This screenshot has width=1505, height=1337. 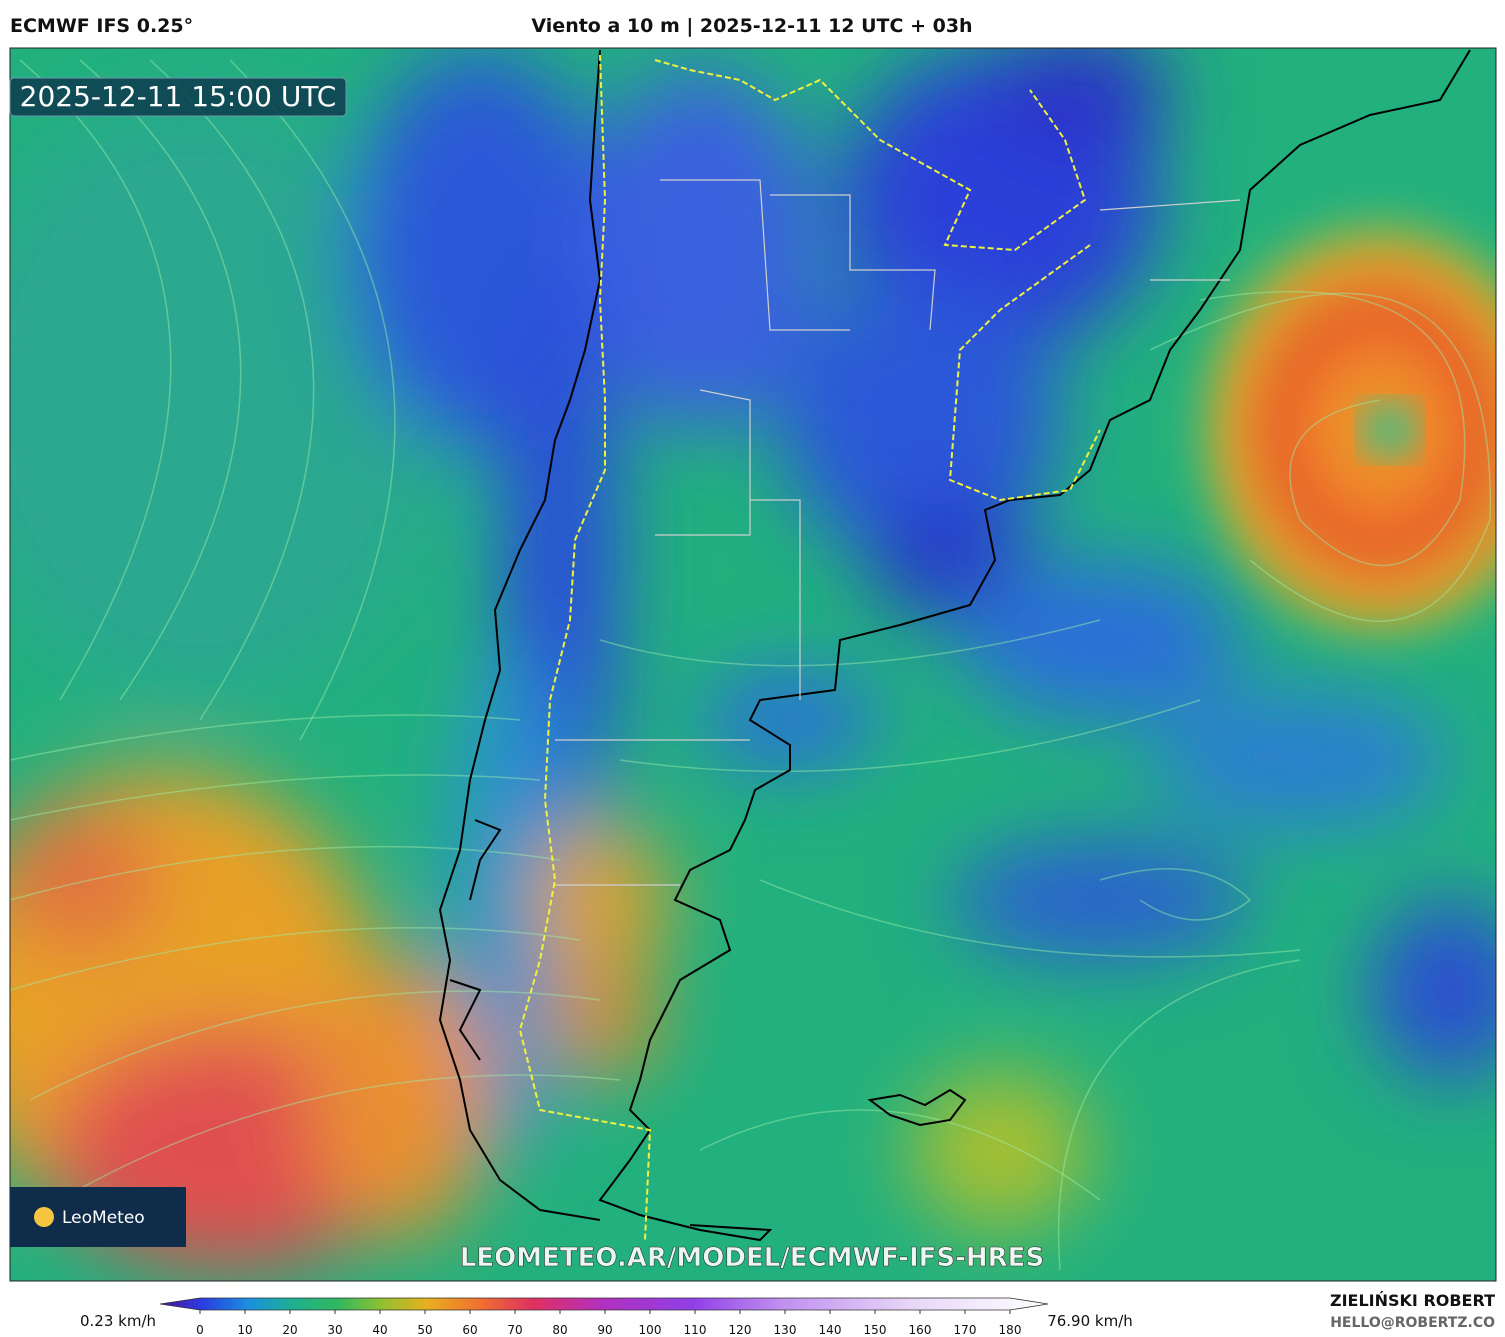 I want to click on time-badge, so click(x=178, y=97).